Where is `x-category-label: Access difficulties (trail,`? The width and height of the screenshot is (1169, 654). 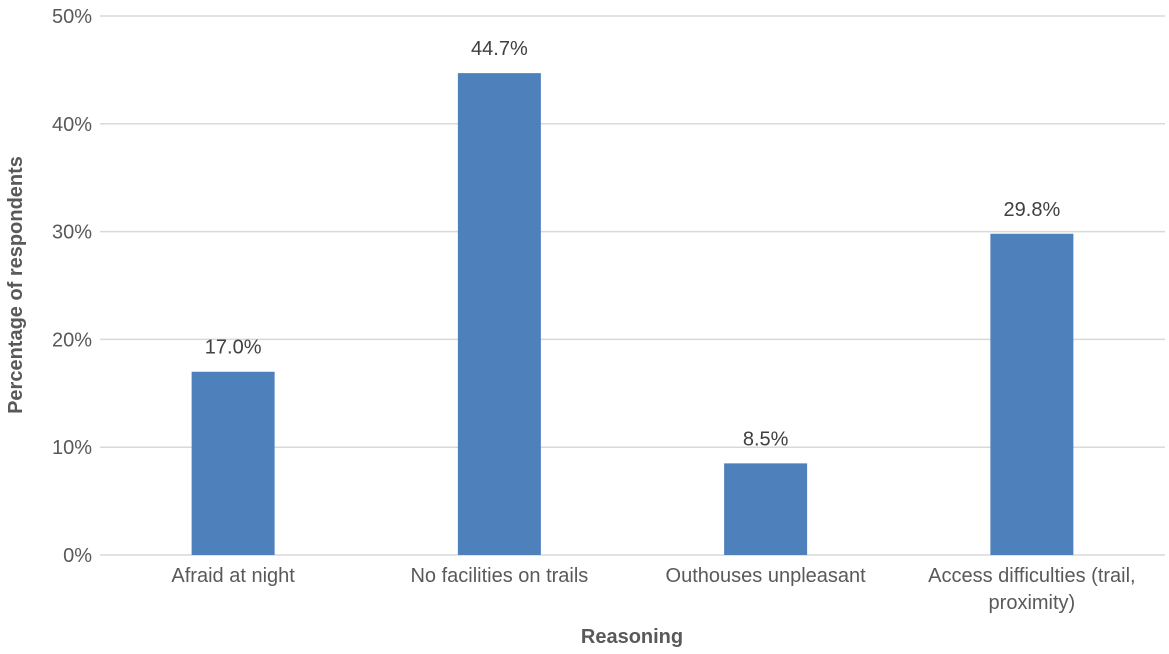
x-category-label: Access difficulties (trail, is located at coordinates (1031, 576).